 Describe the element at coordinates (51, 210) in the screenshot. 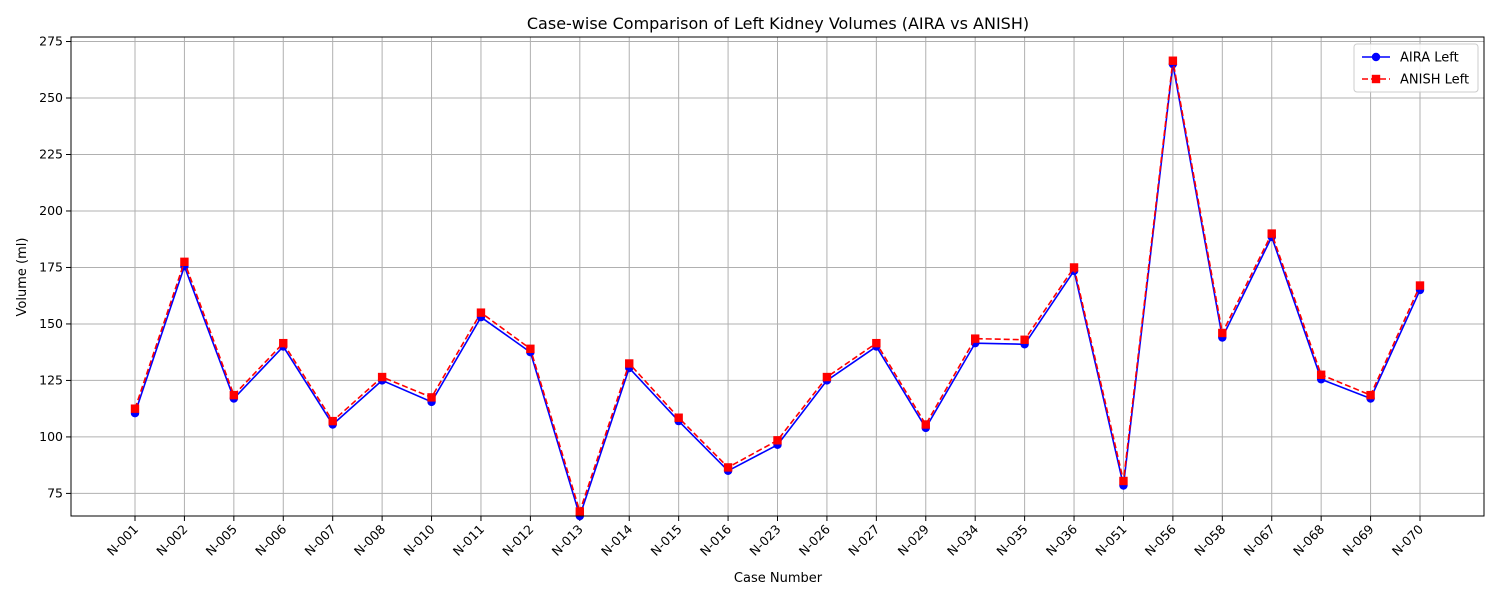

I see `y-tick-label: 200` at that location.